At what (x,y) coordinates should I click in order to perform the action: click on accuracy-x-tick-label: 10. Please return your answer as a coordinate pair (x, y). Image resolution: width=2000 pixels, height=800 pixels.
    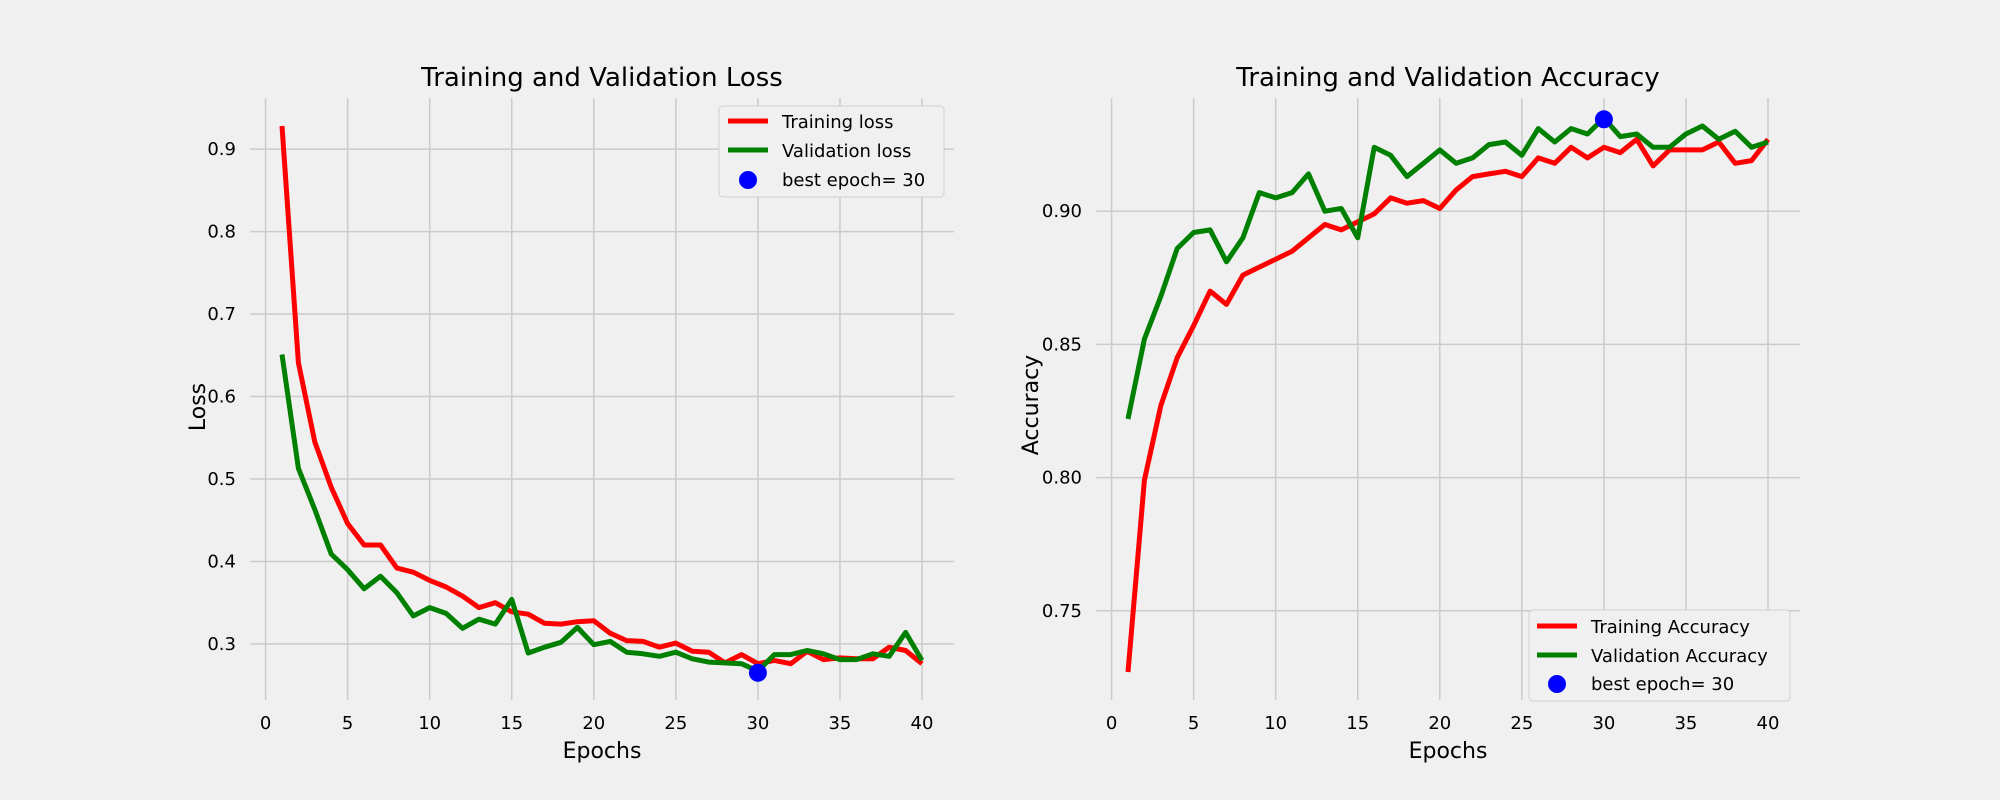
    Looking at the image, I should click on (1275, 723).